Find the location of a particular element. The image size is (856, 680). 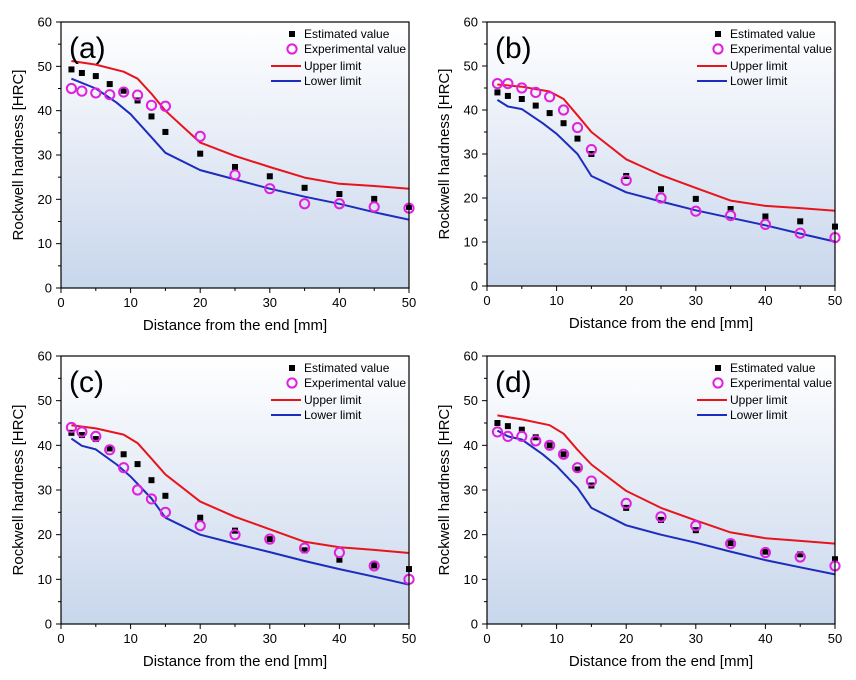

x-tick-label: 10 is located at coordinates (556, 638).